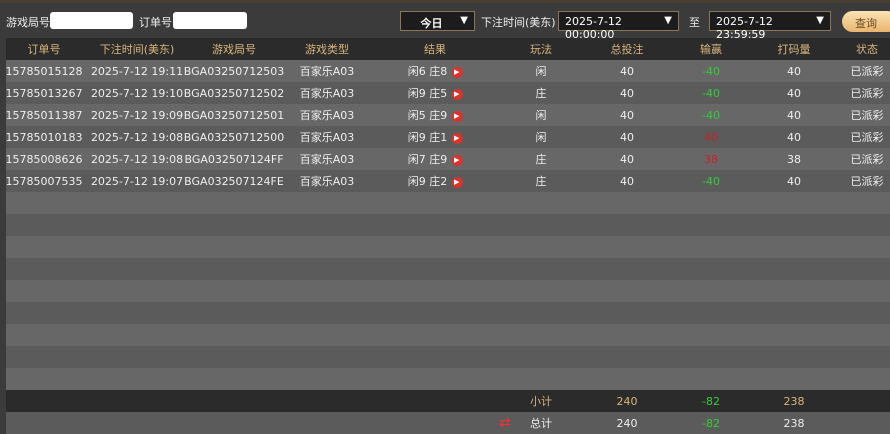 The width and height of the screenshot is (890, 434). I want to click on cell: 15785013267, so click(44, 93).